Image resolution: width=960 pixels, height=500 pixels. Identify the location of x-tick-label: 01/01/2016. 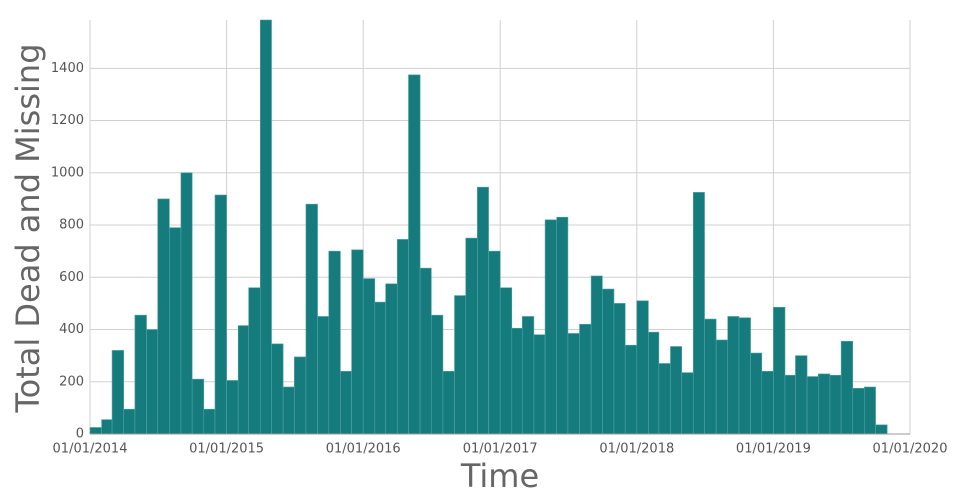
(363, 449).